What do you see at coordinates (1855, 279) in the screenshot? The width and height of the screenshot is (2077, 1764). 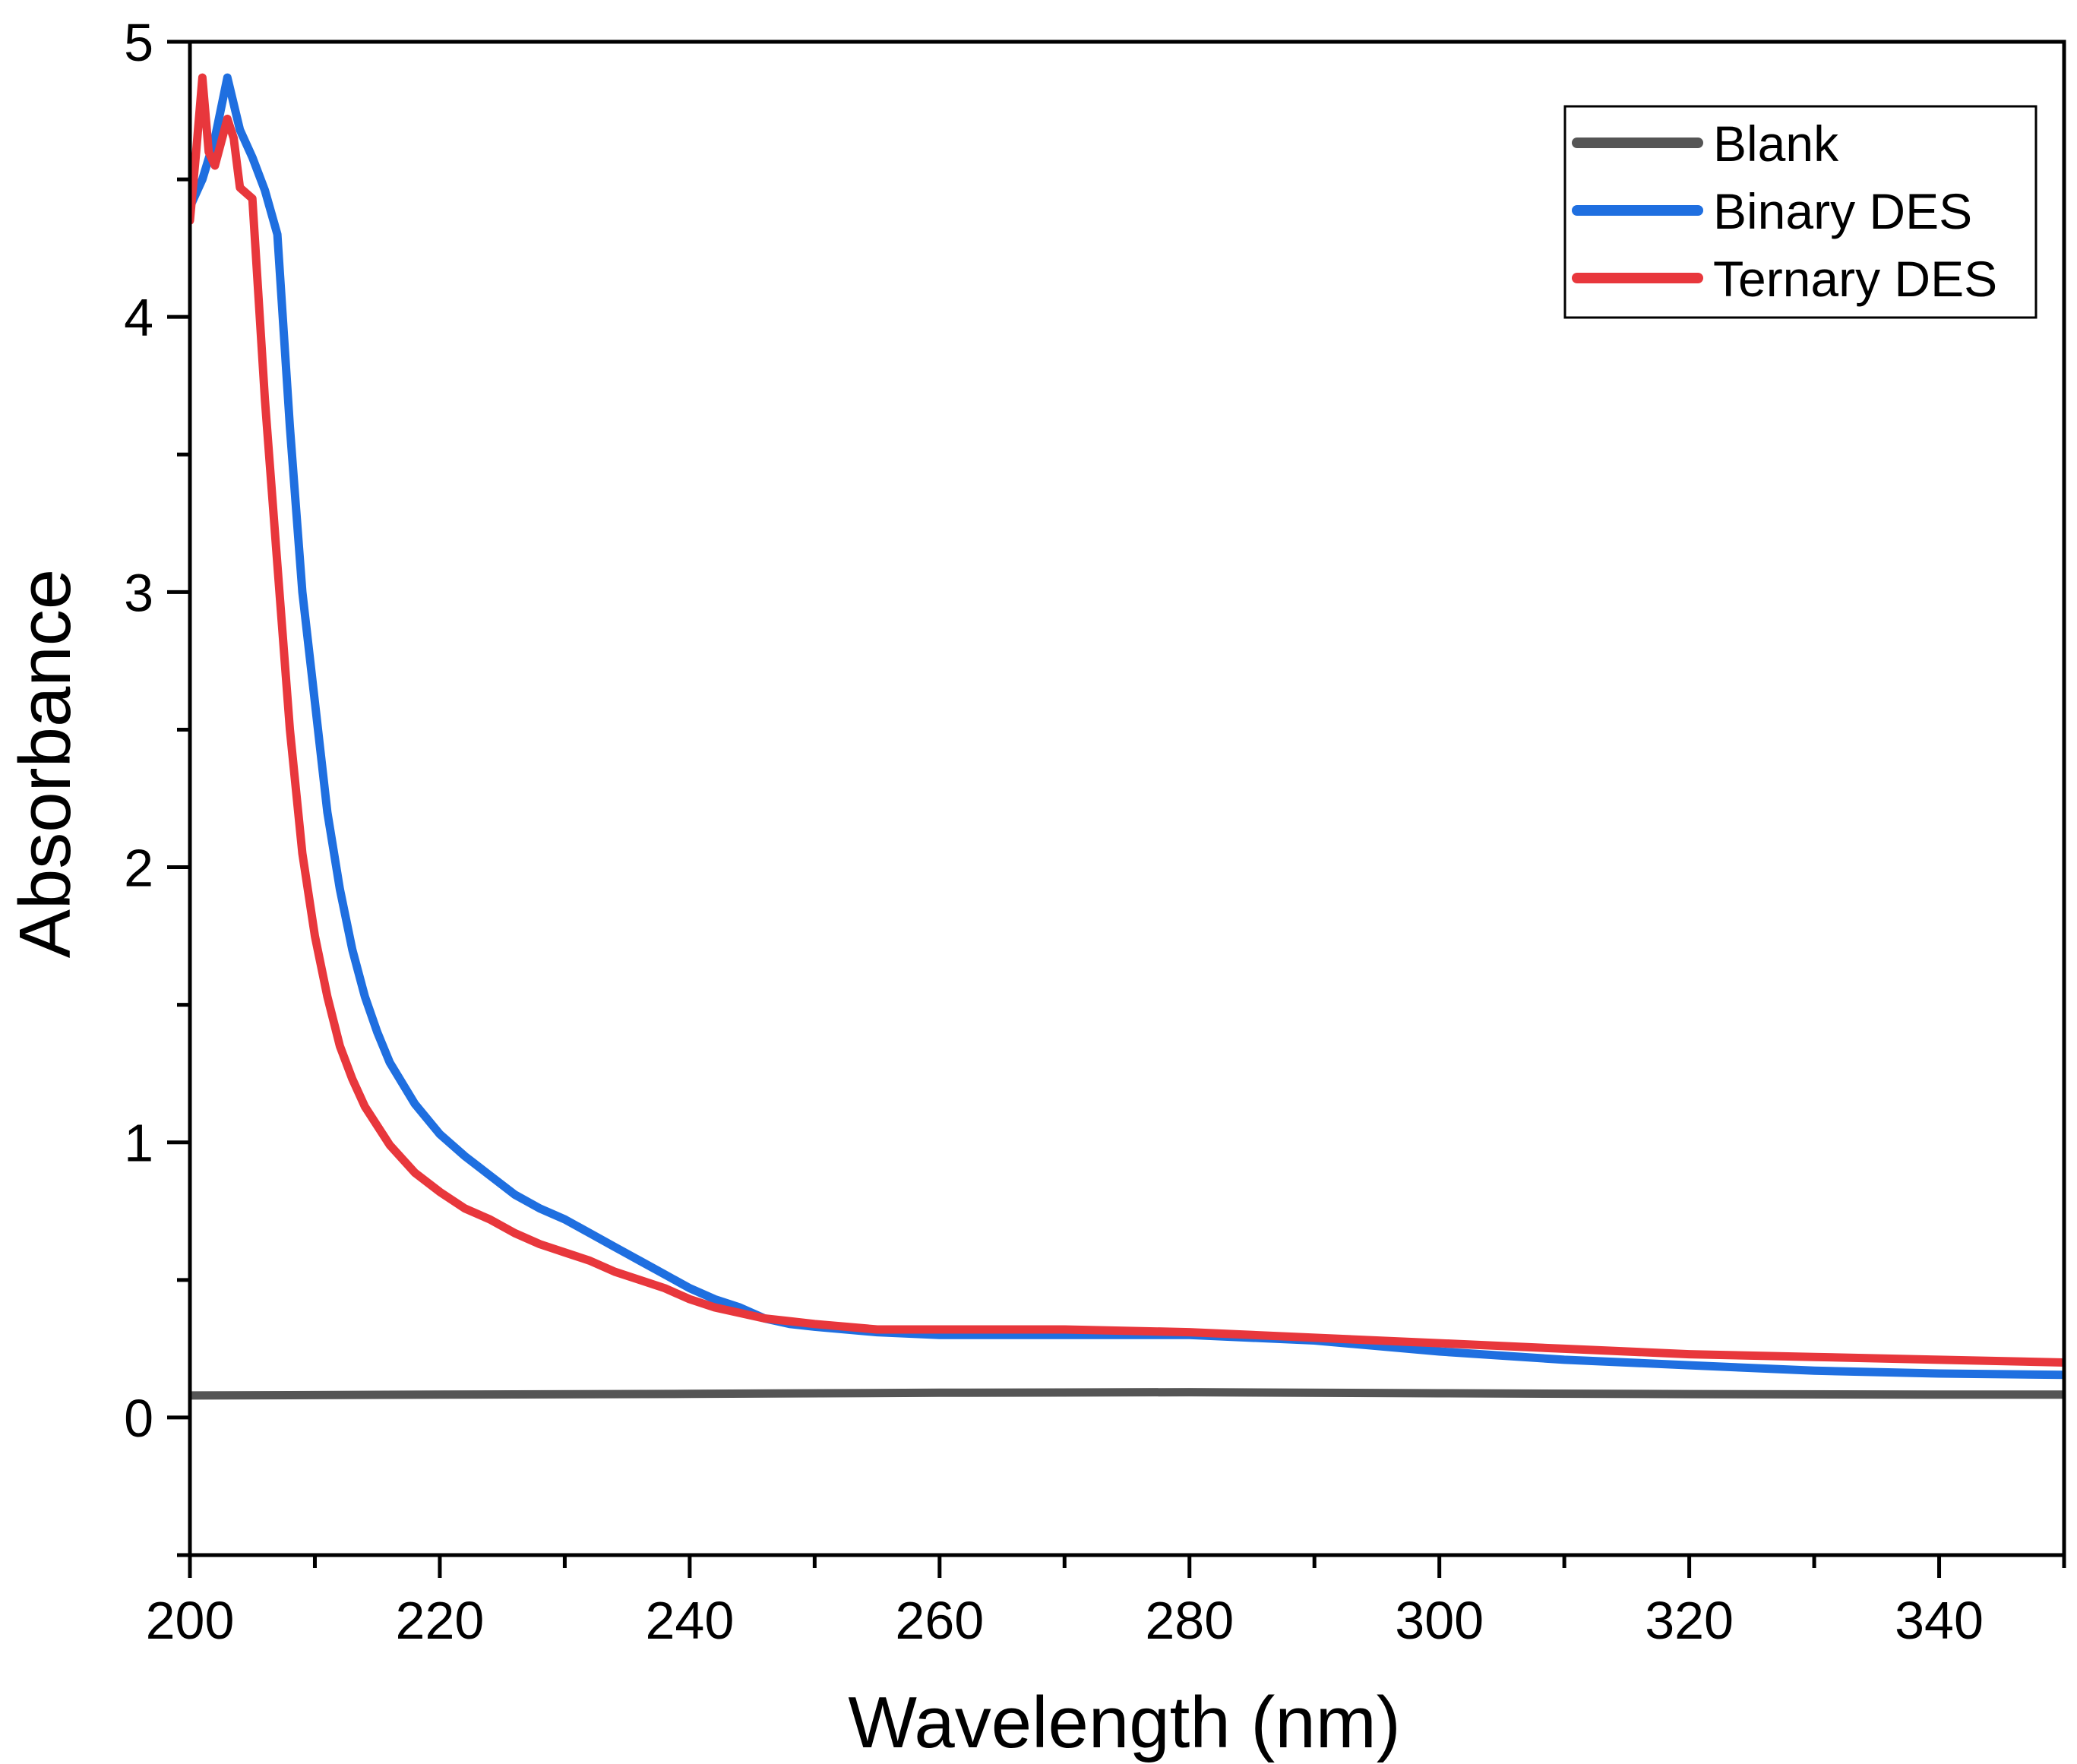 I see `legend-label-ternary-des: Ternary DES` at bounding box center [1855, 279].